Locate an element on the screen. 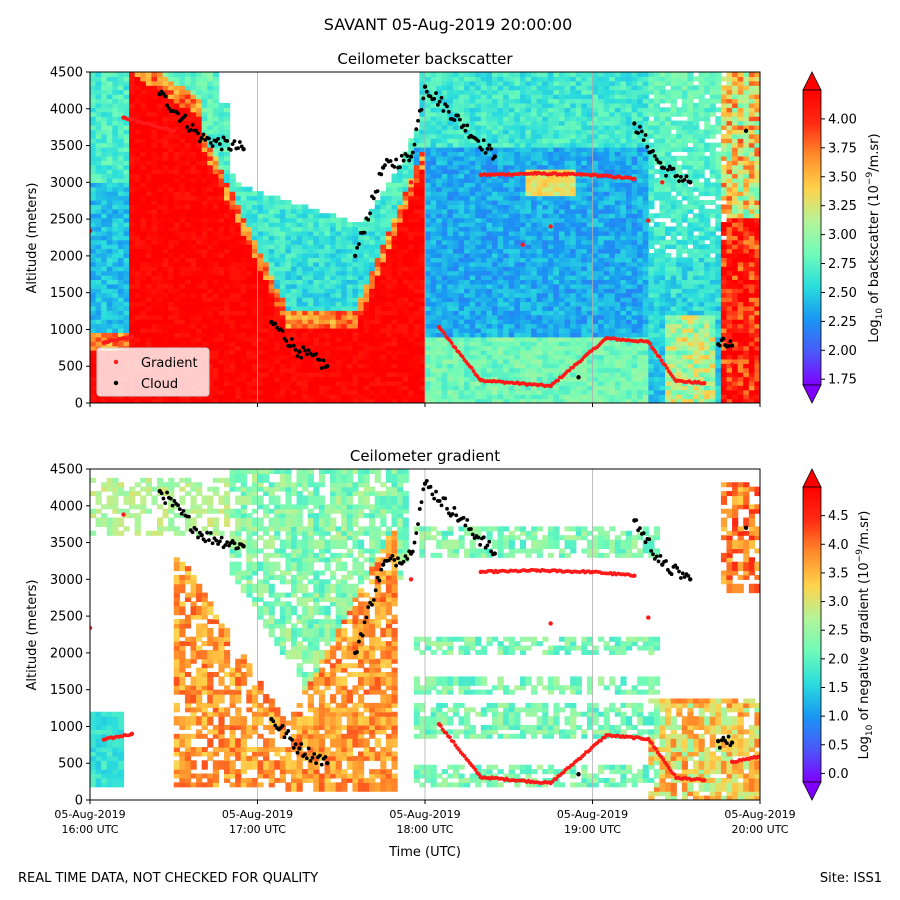  backscatter-x-ticks is located at coordinates (425, 405).